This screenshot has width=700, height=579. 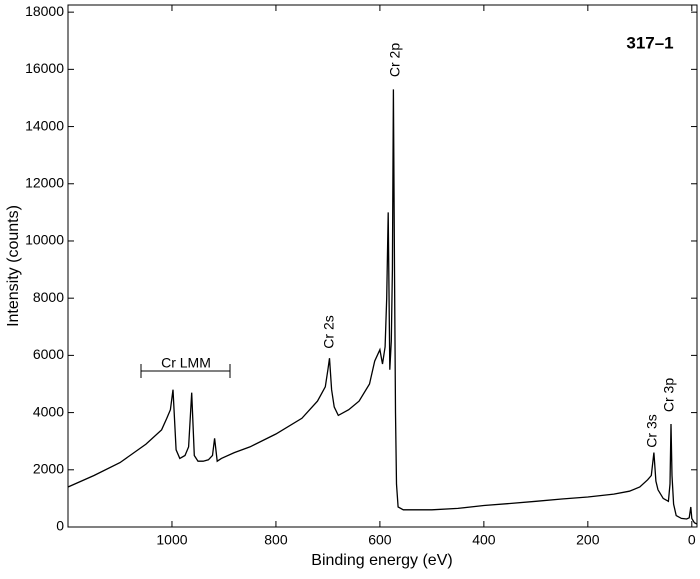 I want to click on y-tick-label: 10000, so click(x=44, y=240).